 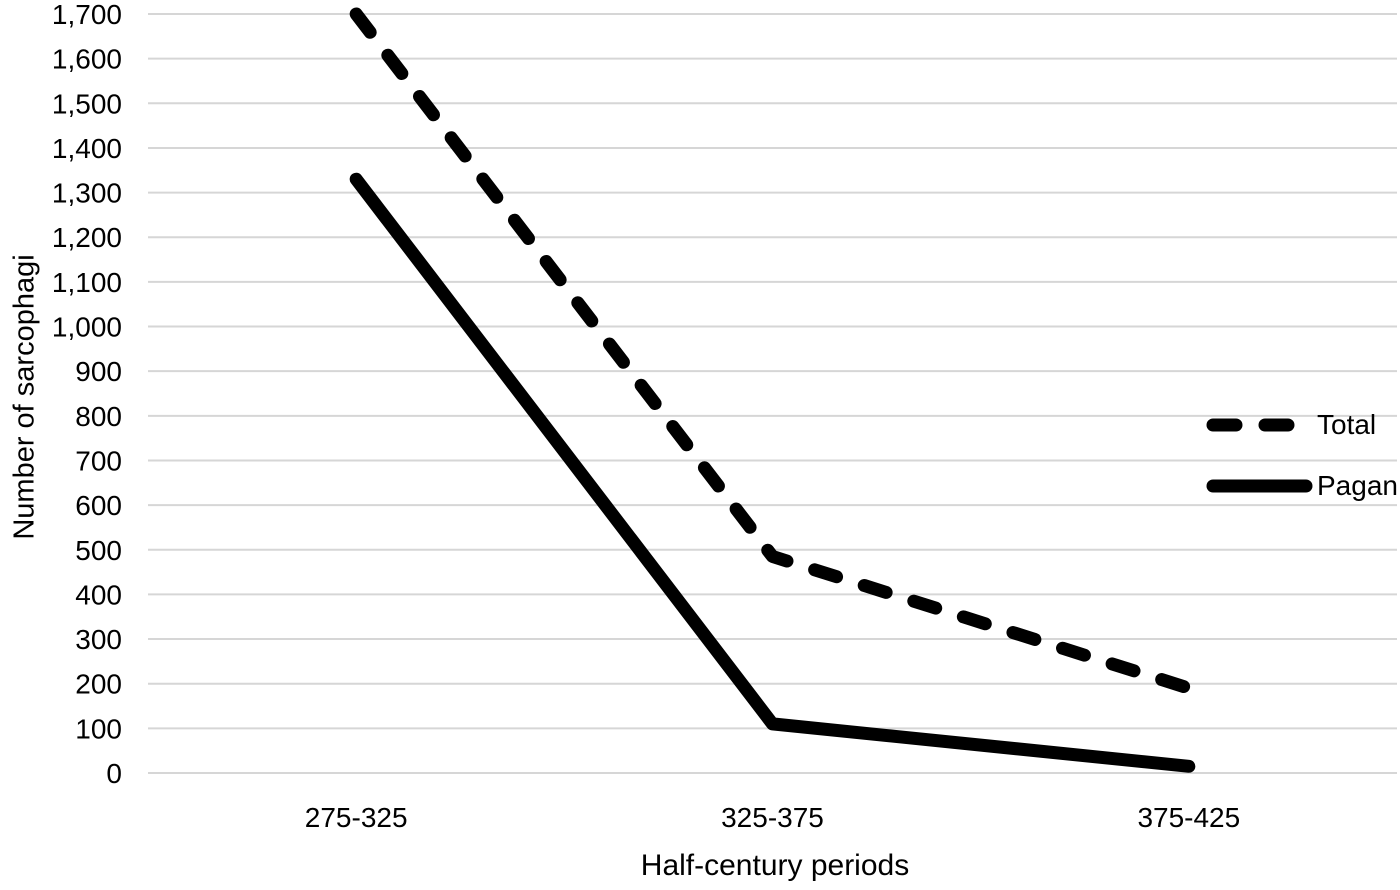 What do you see at coordinates (98, 594) in the screenshot?
I see `y-tick-label: 400` at bounding box center [98, 594].